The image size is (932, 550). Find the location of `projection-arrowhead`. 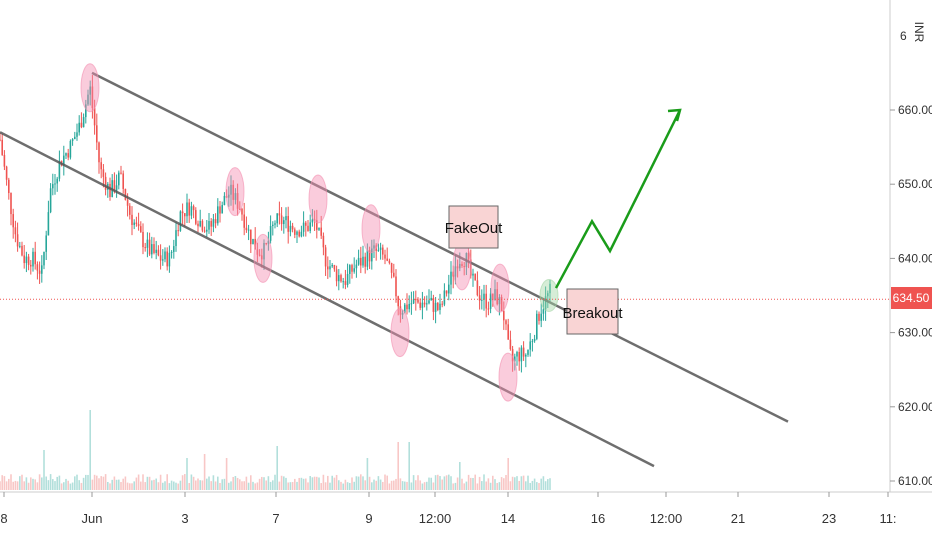

projection-arrowhead is located at coordinates (674, 115).